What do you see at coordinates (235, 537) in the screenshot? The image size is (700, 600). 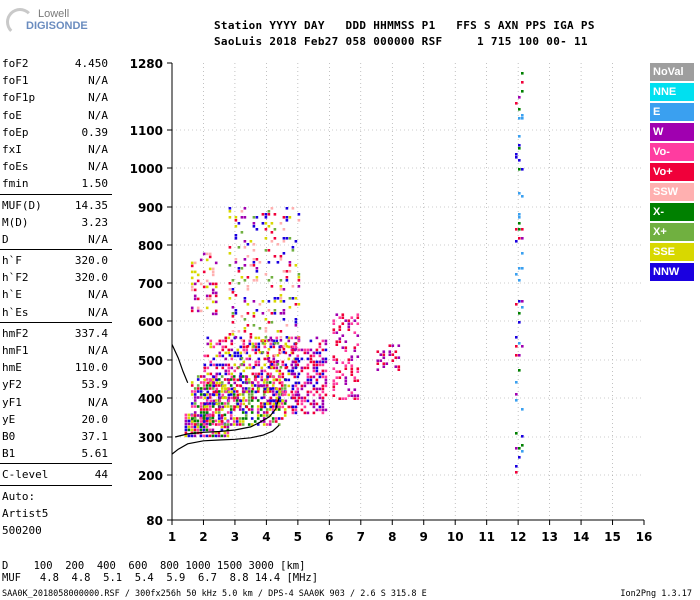 I see `x-tick-label: 3` at bounding box center [235, 537].